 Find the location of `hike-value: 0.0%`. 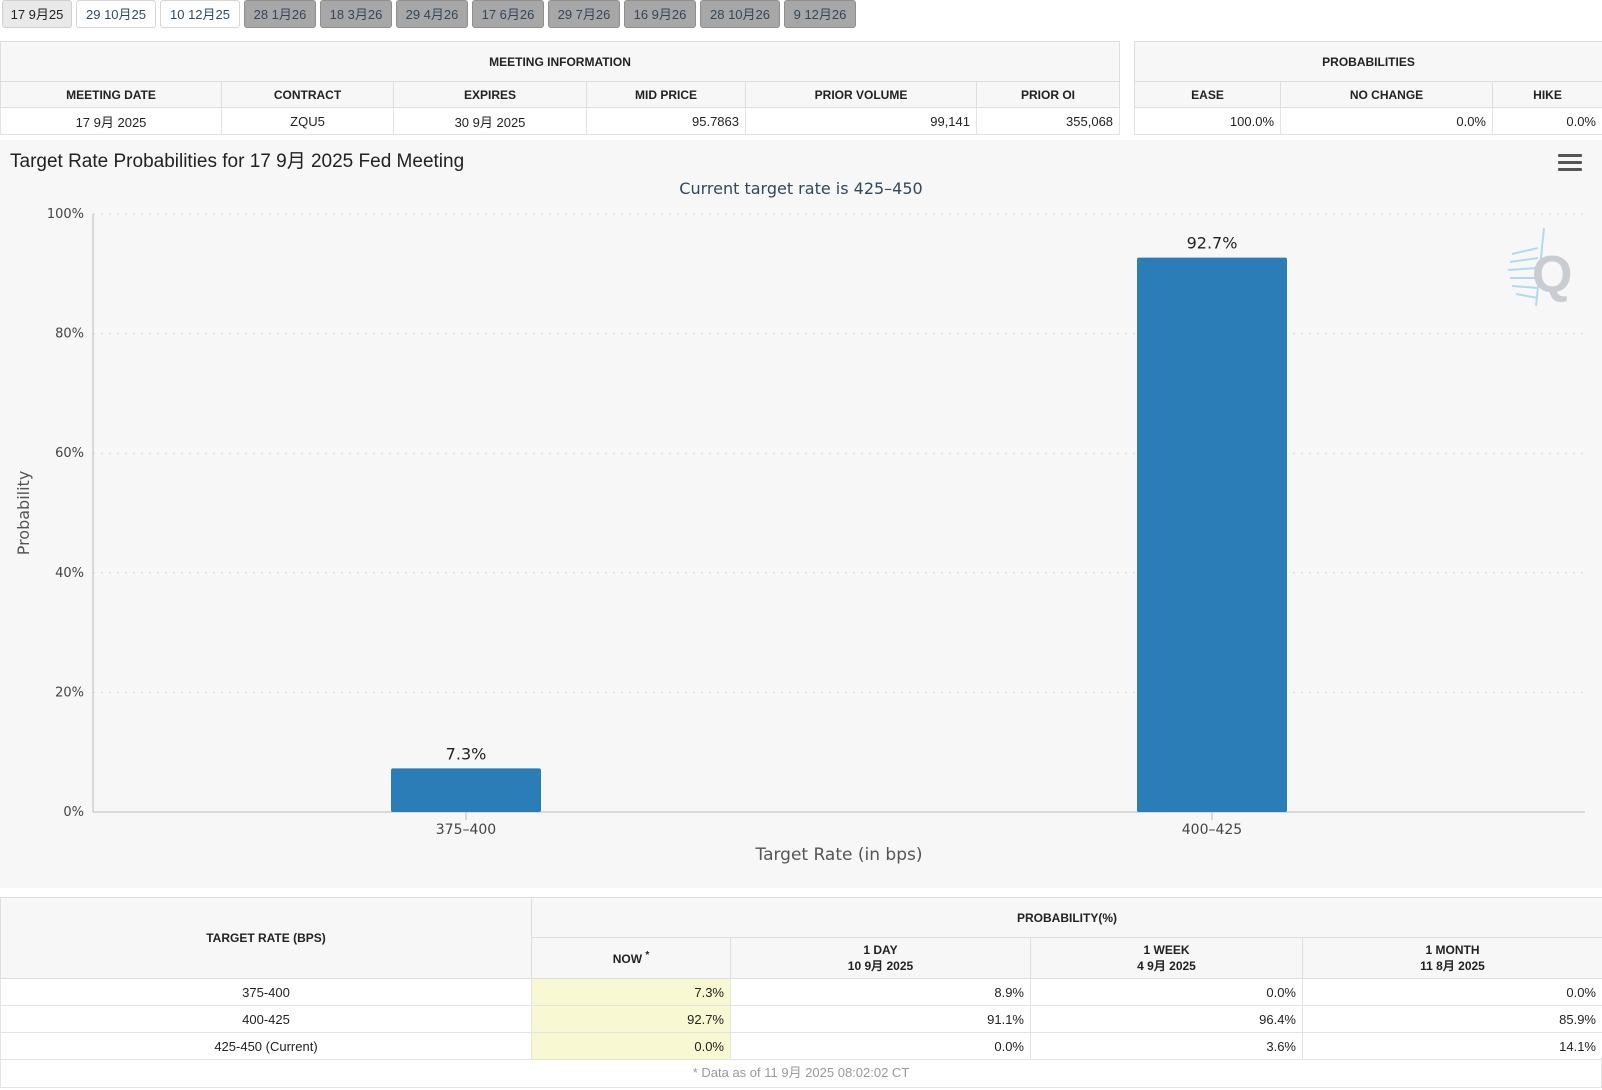

hike-value: 0.0% is located at coordinates (1547, 121).